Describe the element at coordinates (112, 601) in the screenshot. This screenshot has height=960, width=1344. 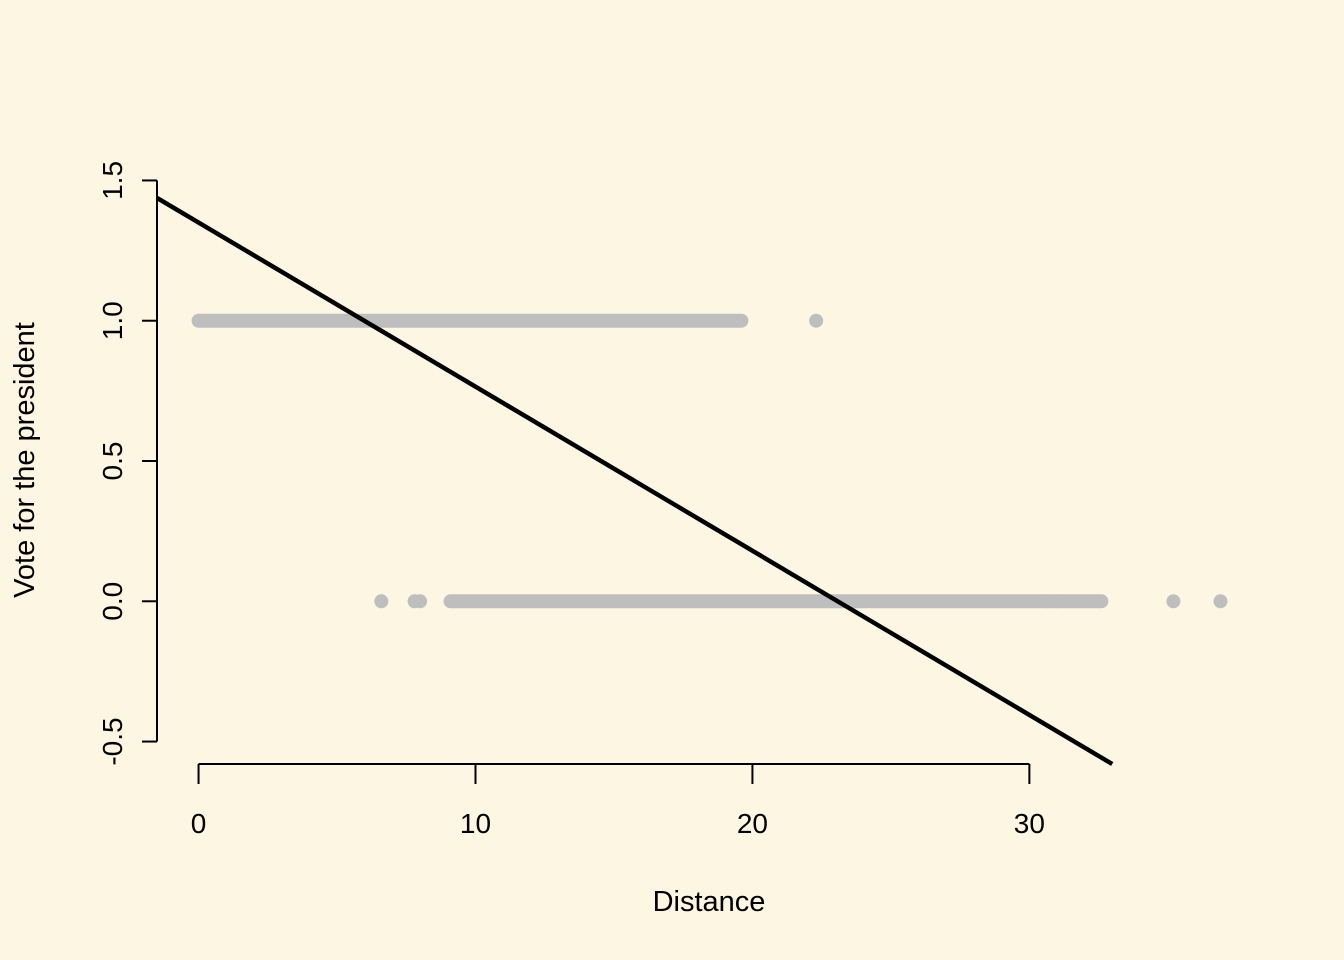
I see `y-tick-label: 0.0` at that location.